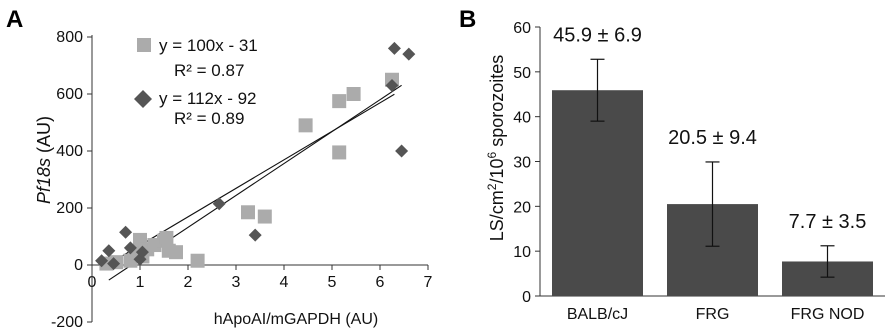  Describe the element at coordinates (144, 45) in the screenshot. I see `legend-square-marker` at that location.